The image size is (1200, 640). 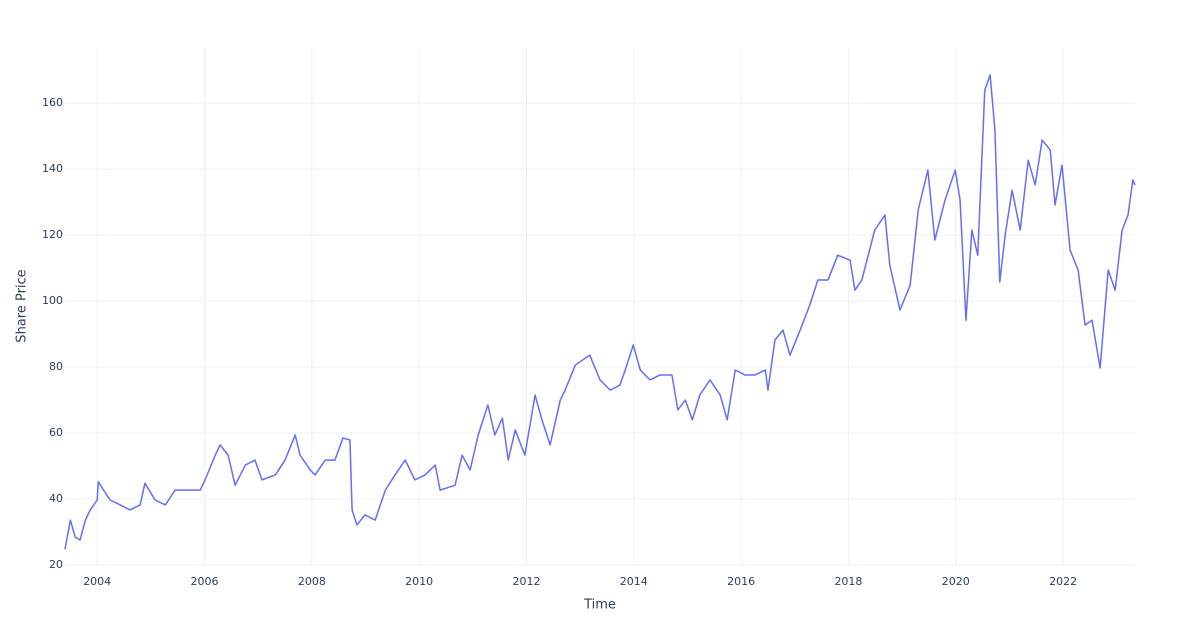 I want to click on y-tick-label: 160, so click(x=52, y=102).